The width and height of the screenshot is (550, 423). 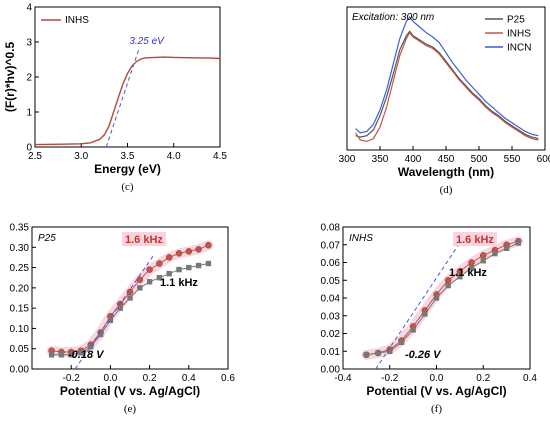 What do you see at coordinates (47, 238) in the screenshot?
I see `sample-label: P25` at bounding box center [47, 238].